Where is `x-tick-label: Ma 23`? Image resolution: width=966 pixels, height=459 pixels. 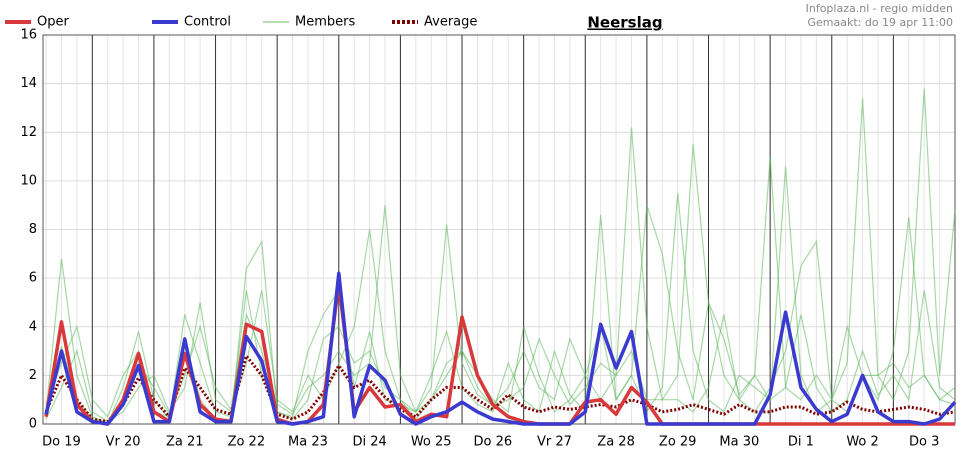
x-tick-label: Ma 23 is located at coordinates (308, 442).